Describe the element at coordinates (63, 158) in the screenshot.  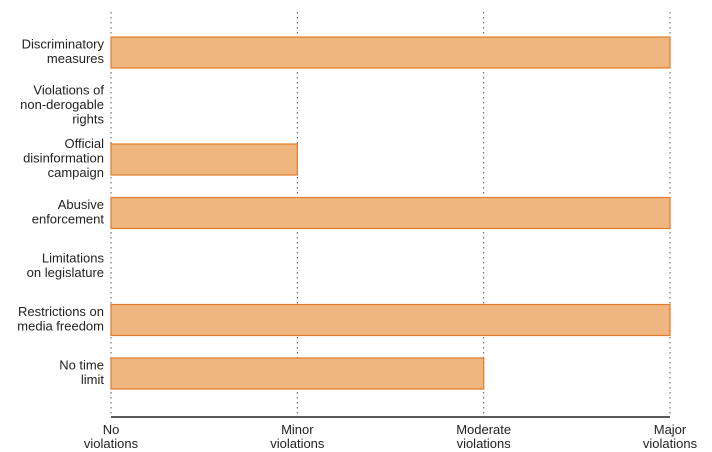
I see `category-label-official-disinformation-campaign: Official disinformation campaign` at that location.